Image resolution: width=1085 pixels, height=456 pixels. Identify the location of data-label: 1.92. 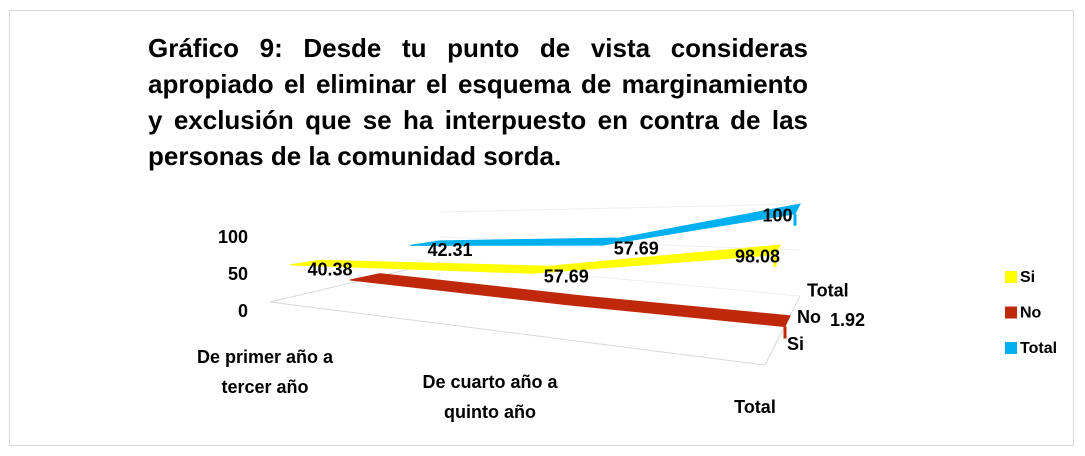
(847, 320).